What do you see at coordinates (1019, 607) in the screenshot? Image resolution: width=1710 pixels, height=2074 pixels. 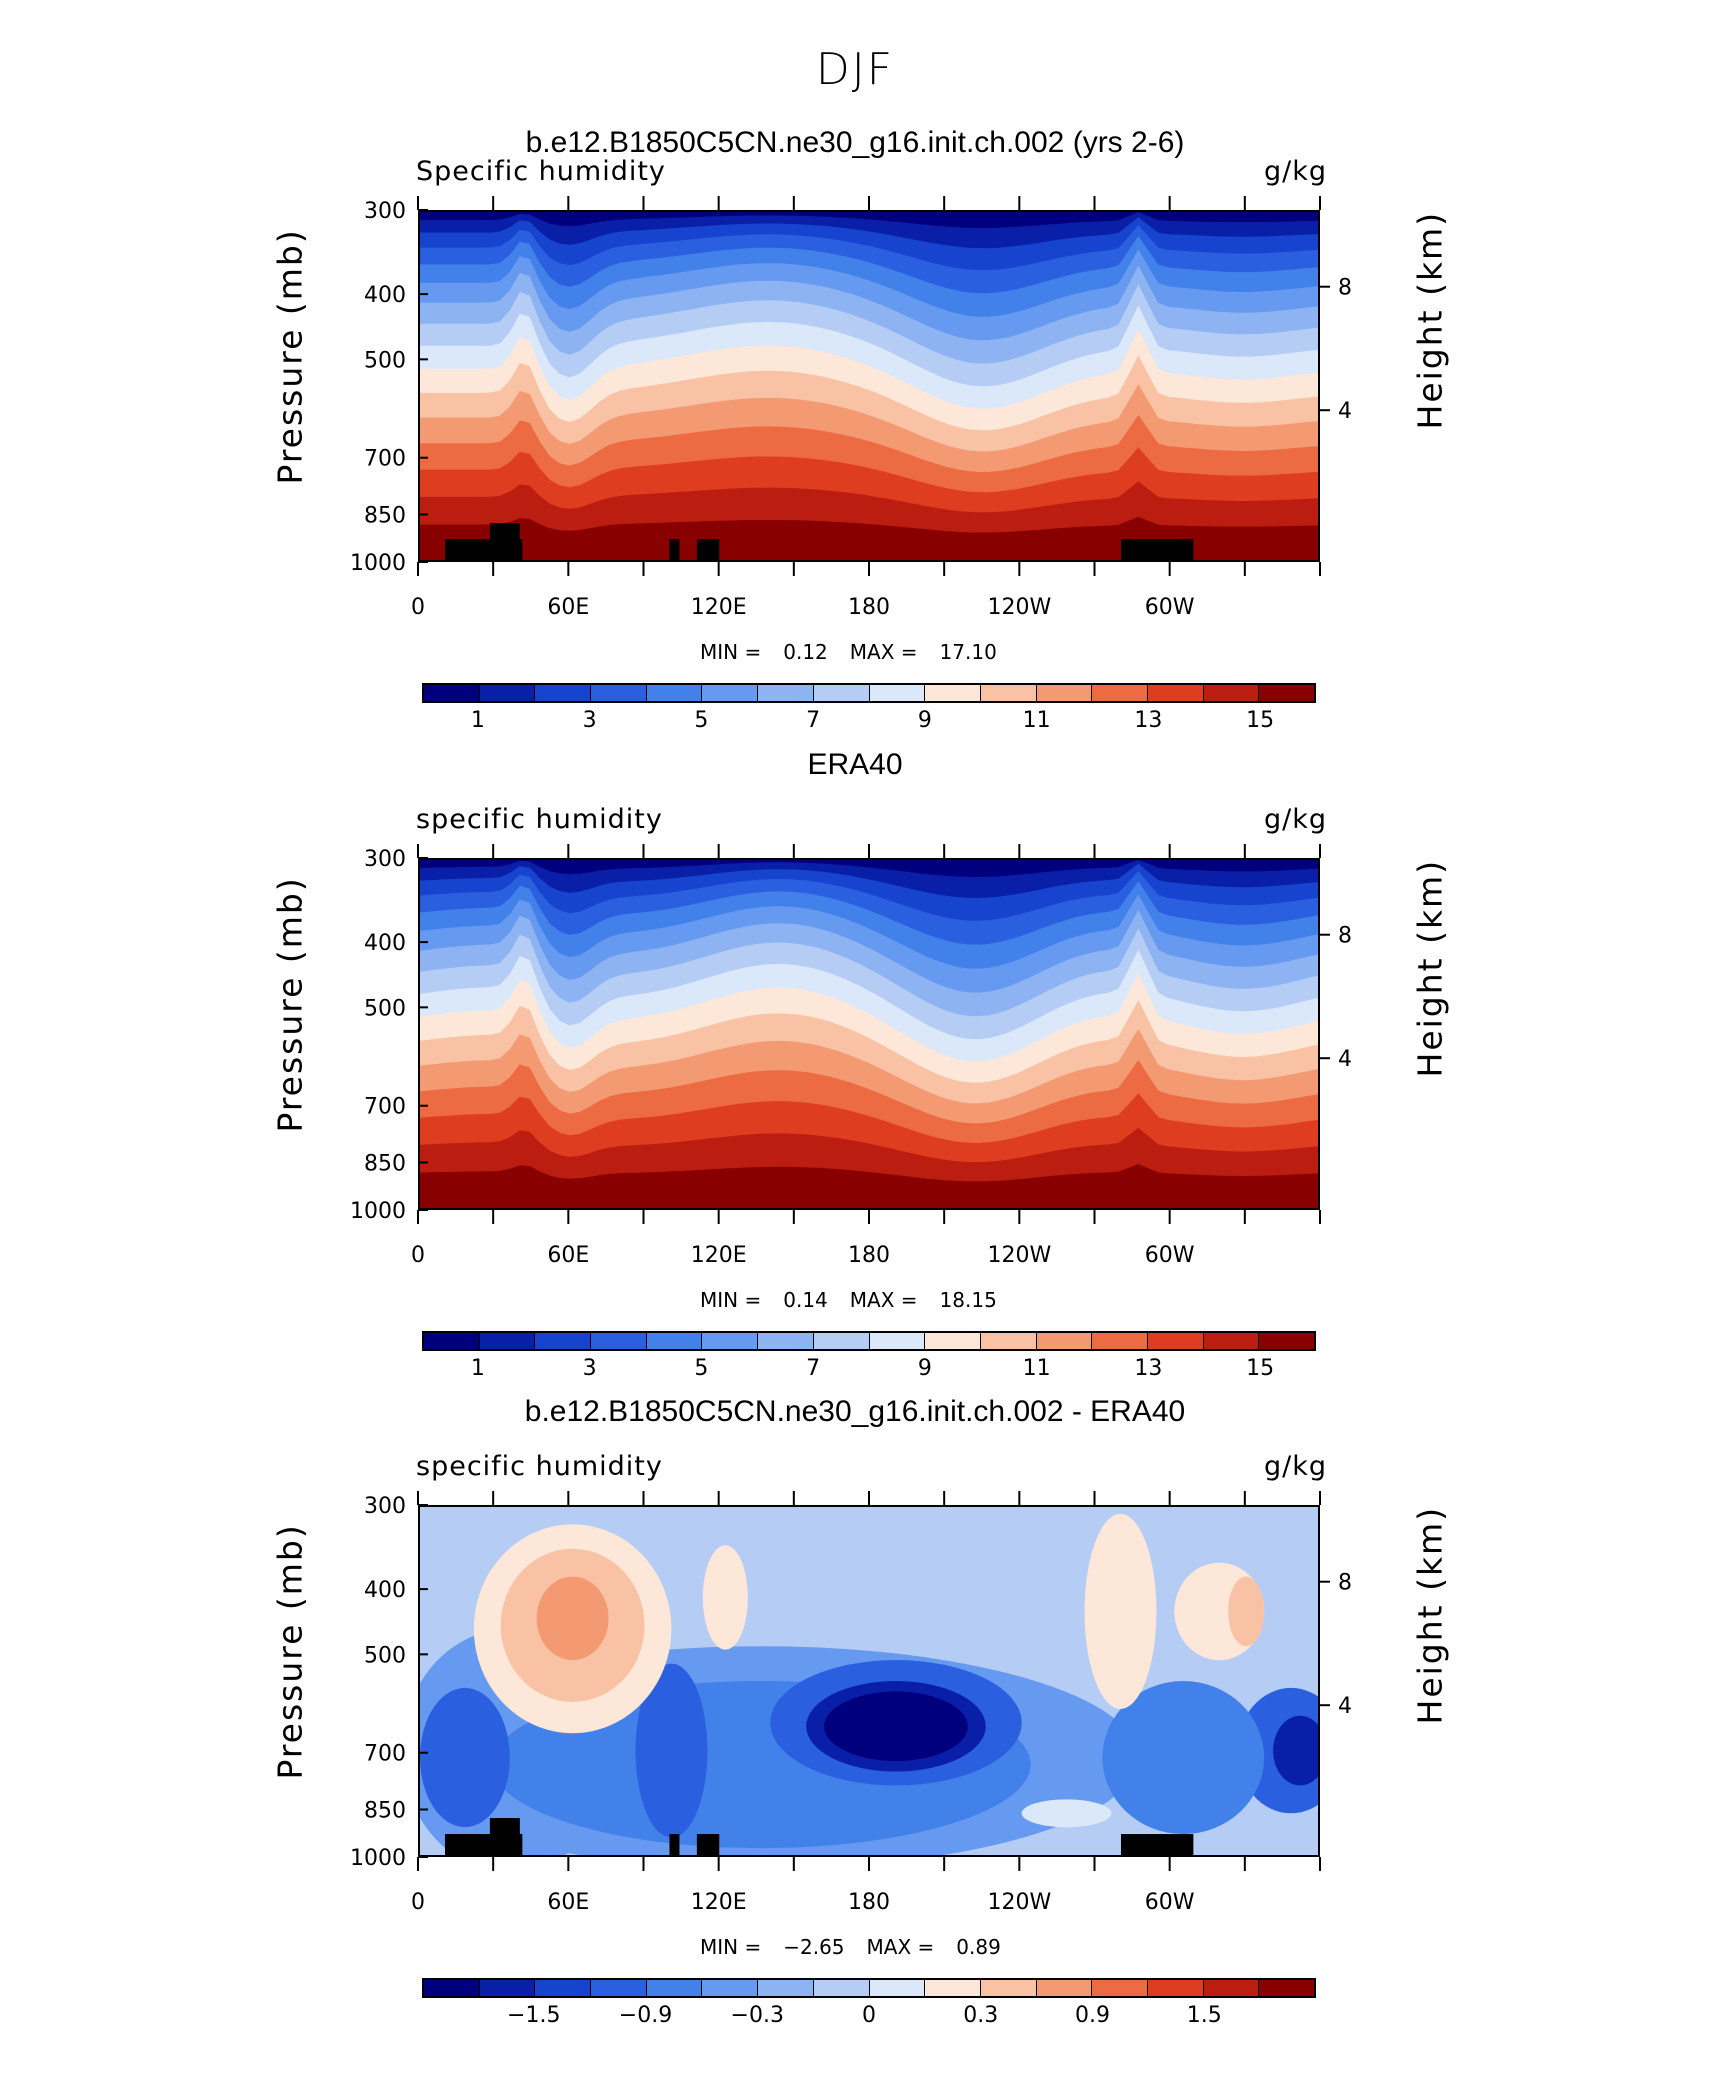 I see `x-tick-label: 120W` at bounding box center [1019, 607].